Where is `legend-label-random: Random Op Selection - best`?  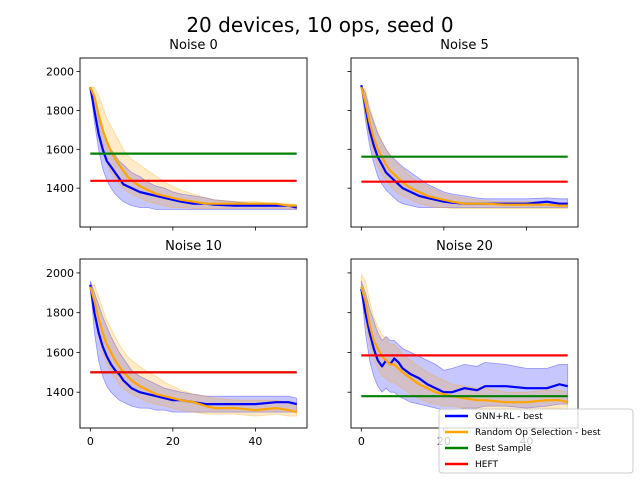
legend-label-random: Random Op Selection - best is located at coordinates (538, 433).